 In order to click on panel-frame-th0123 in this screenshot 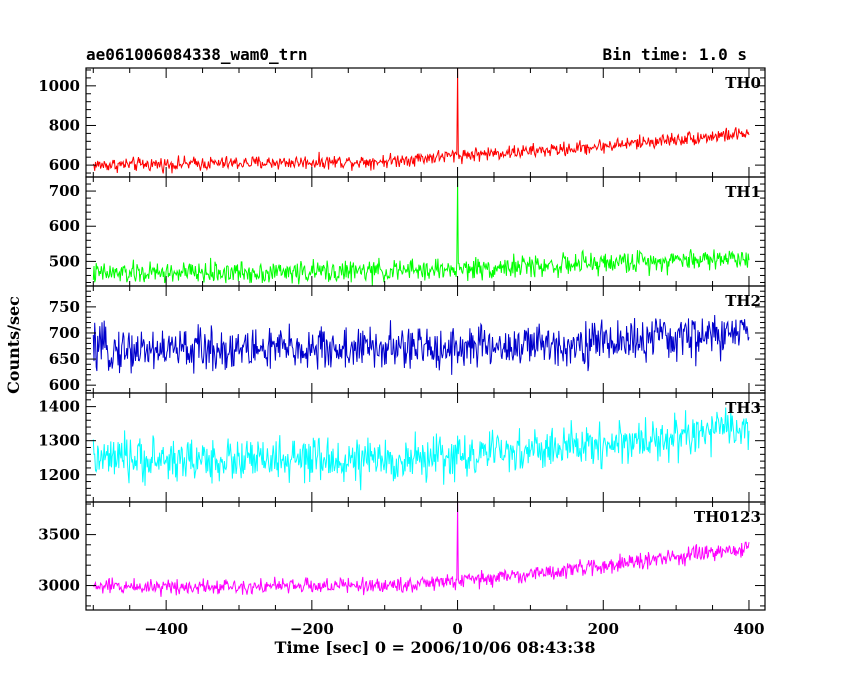, I will do `click(425, 556)`.